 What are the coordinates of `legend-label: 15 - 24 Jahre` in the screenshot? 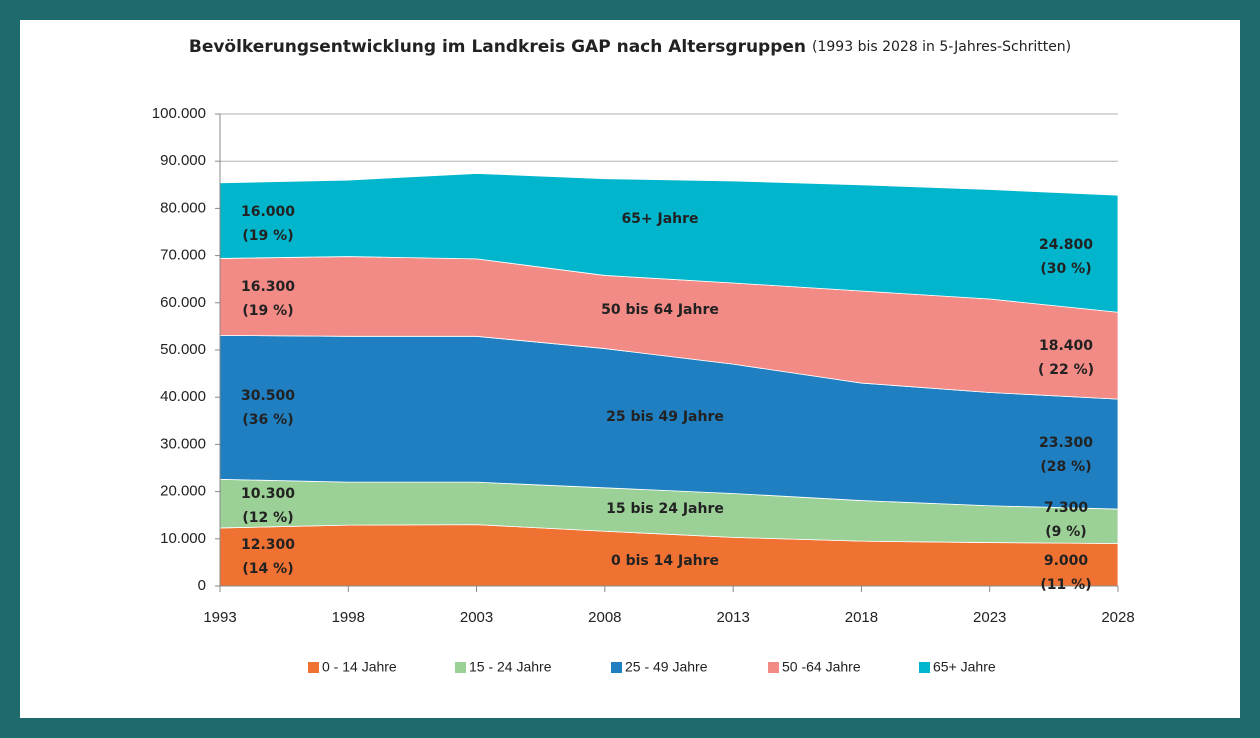 It's located at (510, 667).